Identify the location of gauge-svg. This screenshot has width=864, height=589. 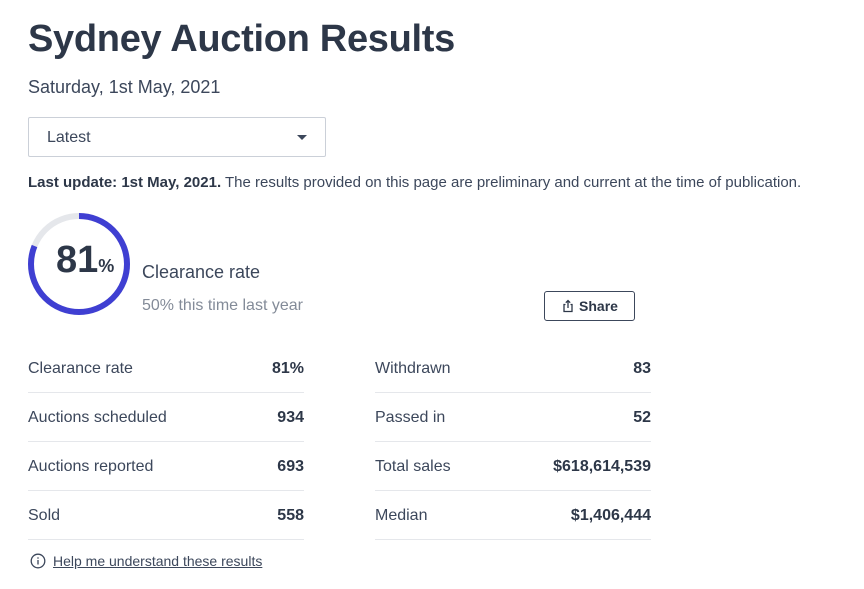
(79, 264).